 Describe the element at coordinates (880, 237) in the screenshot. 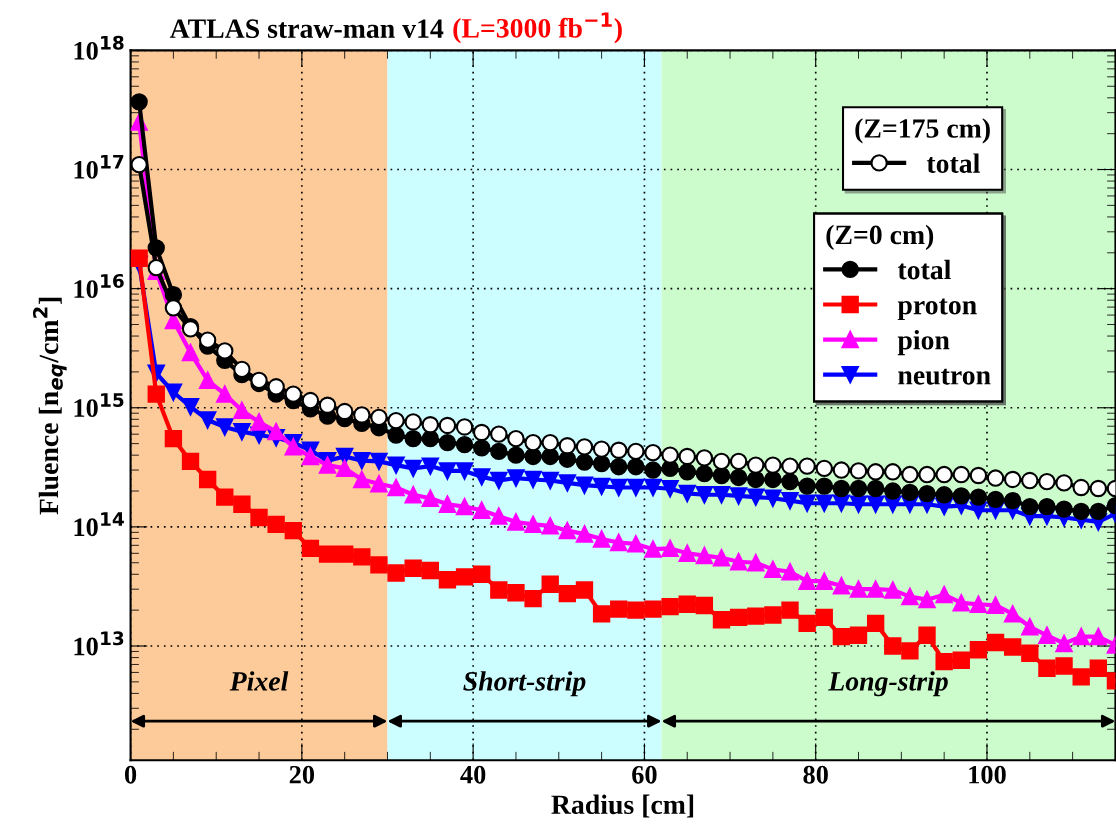

I see `text: (Z=0 cm)` at that location.